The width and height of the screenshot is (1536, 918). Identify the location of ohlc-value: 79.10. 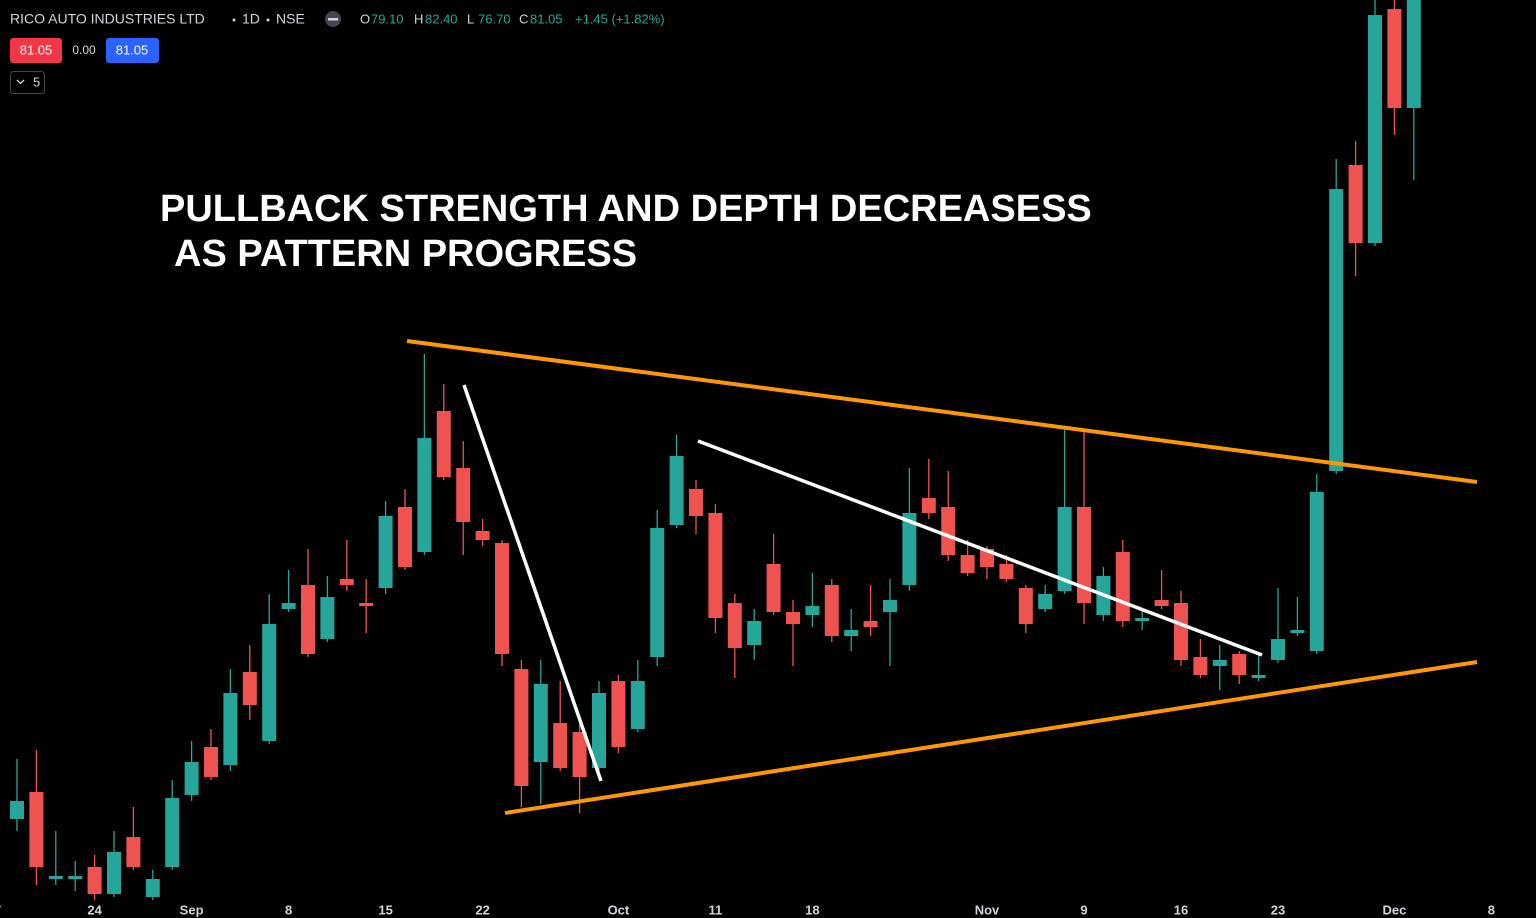
(387, 18).